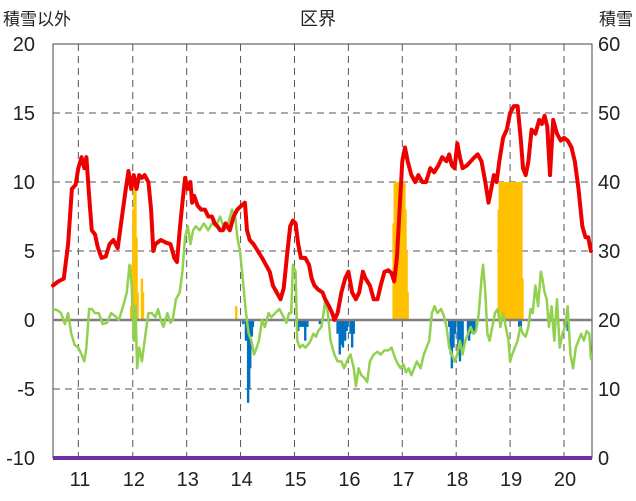 The height and width of the screenshot is (501, 636). Describe the element at coordinates (609, 390) in the screenshot. I see `y-right-tick-5: 10` at that location.